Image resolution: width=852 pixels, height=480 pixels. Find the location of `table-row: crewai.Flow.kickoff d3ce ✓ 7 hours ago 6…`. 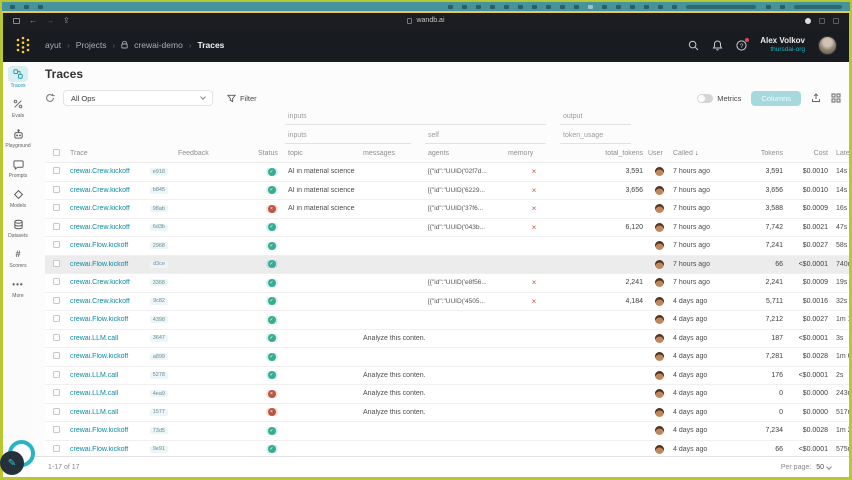

table-row: crewai.Flow.kickoff d3ce ✓ 7 hours ago 6… is located at coordinates (447, 264).